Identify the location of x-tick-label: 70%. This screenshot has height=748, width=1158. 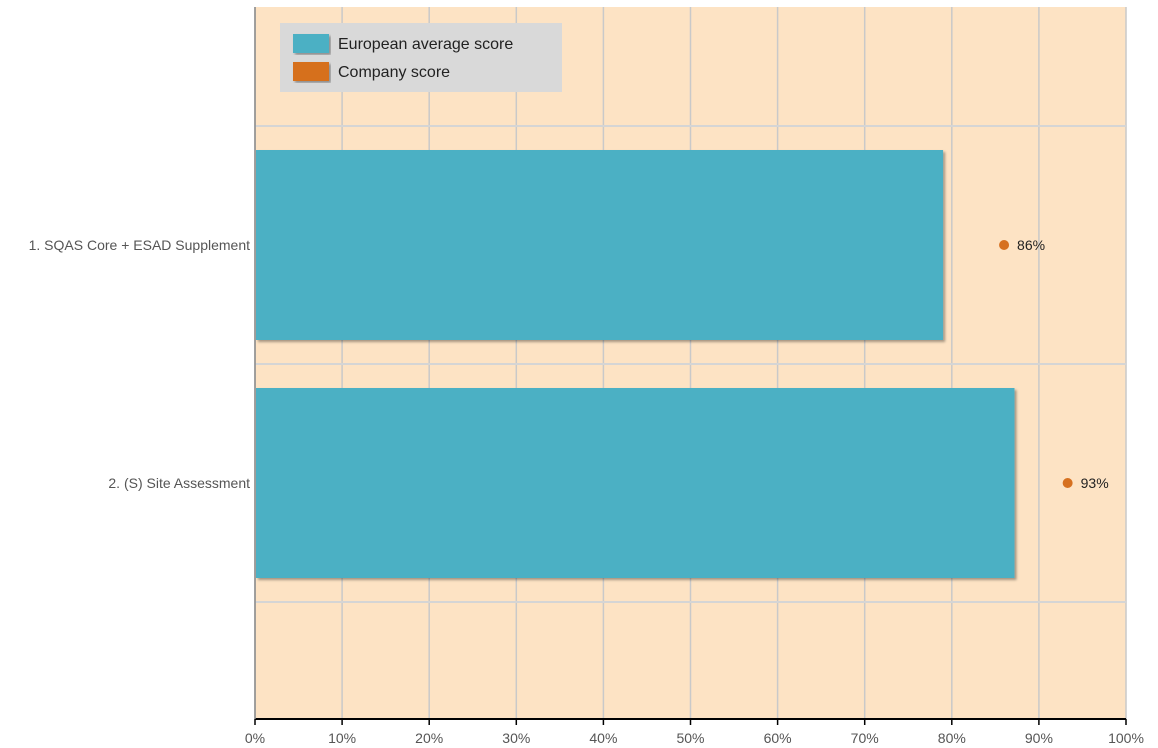
(865, 738).